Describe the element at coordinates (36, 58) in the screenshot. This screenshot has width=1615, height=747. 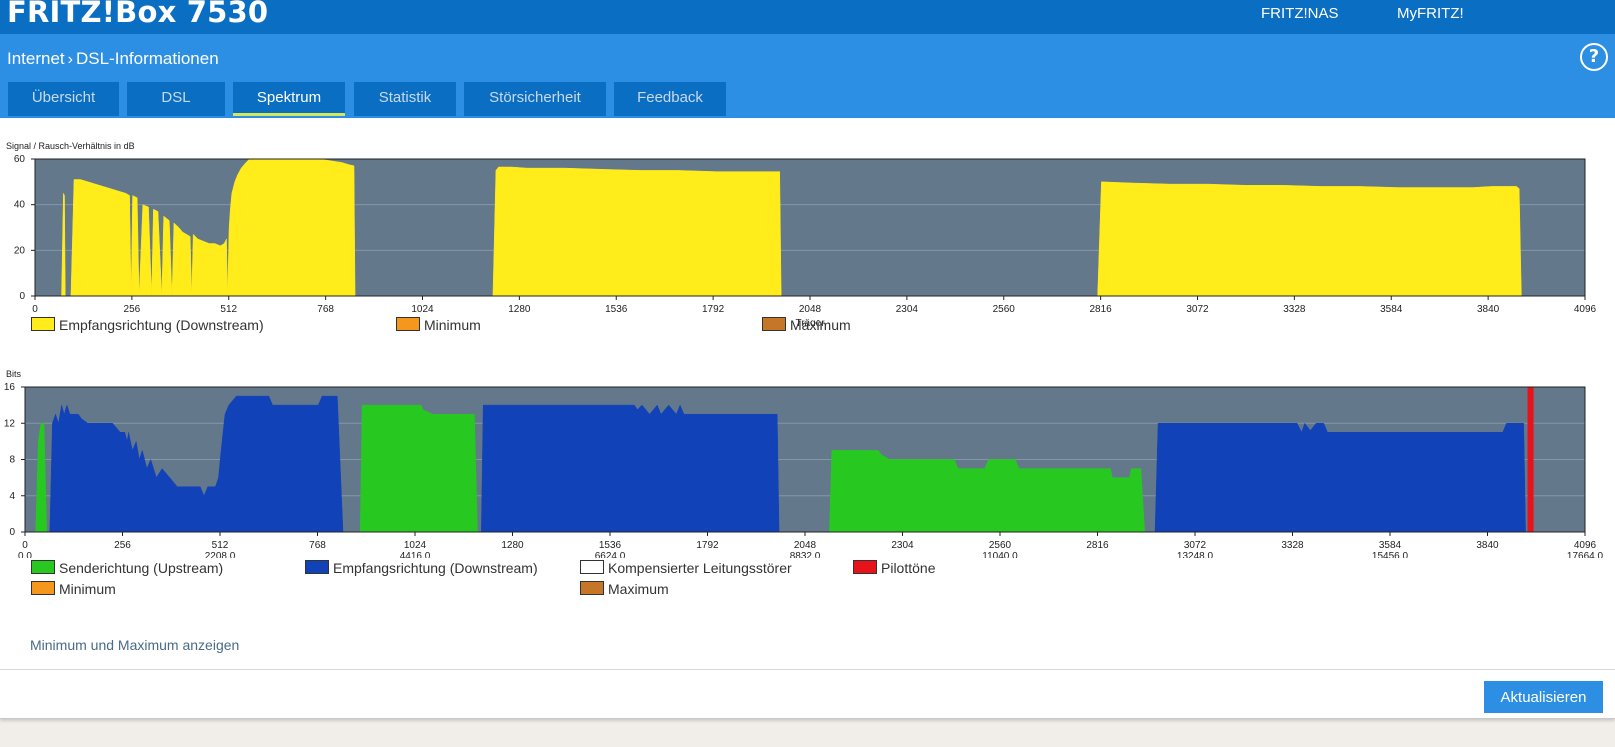
I see `breadcrumb-parent: Internet` at that location.